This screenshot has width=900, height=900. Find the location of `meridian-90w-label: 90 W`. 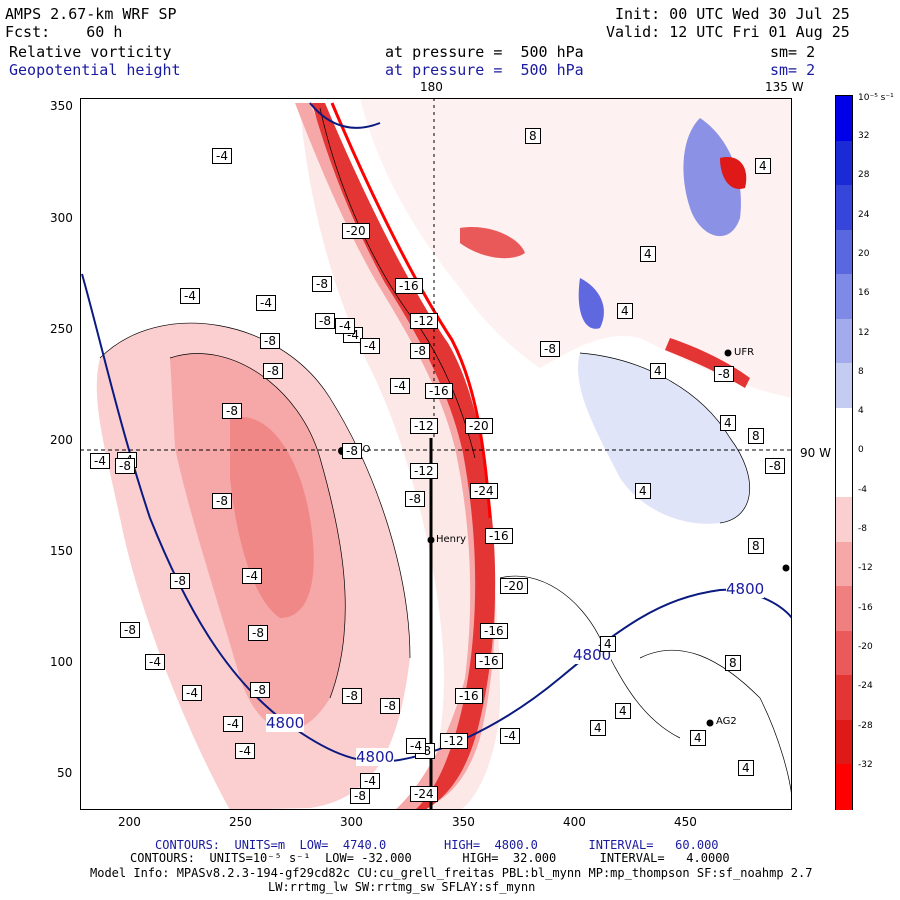

meridian-90w-label: 90 W is located at coordinates (815, 453).